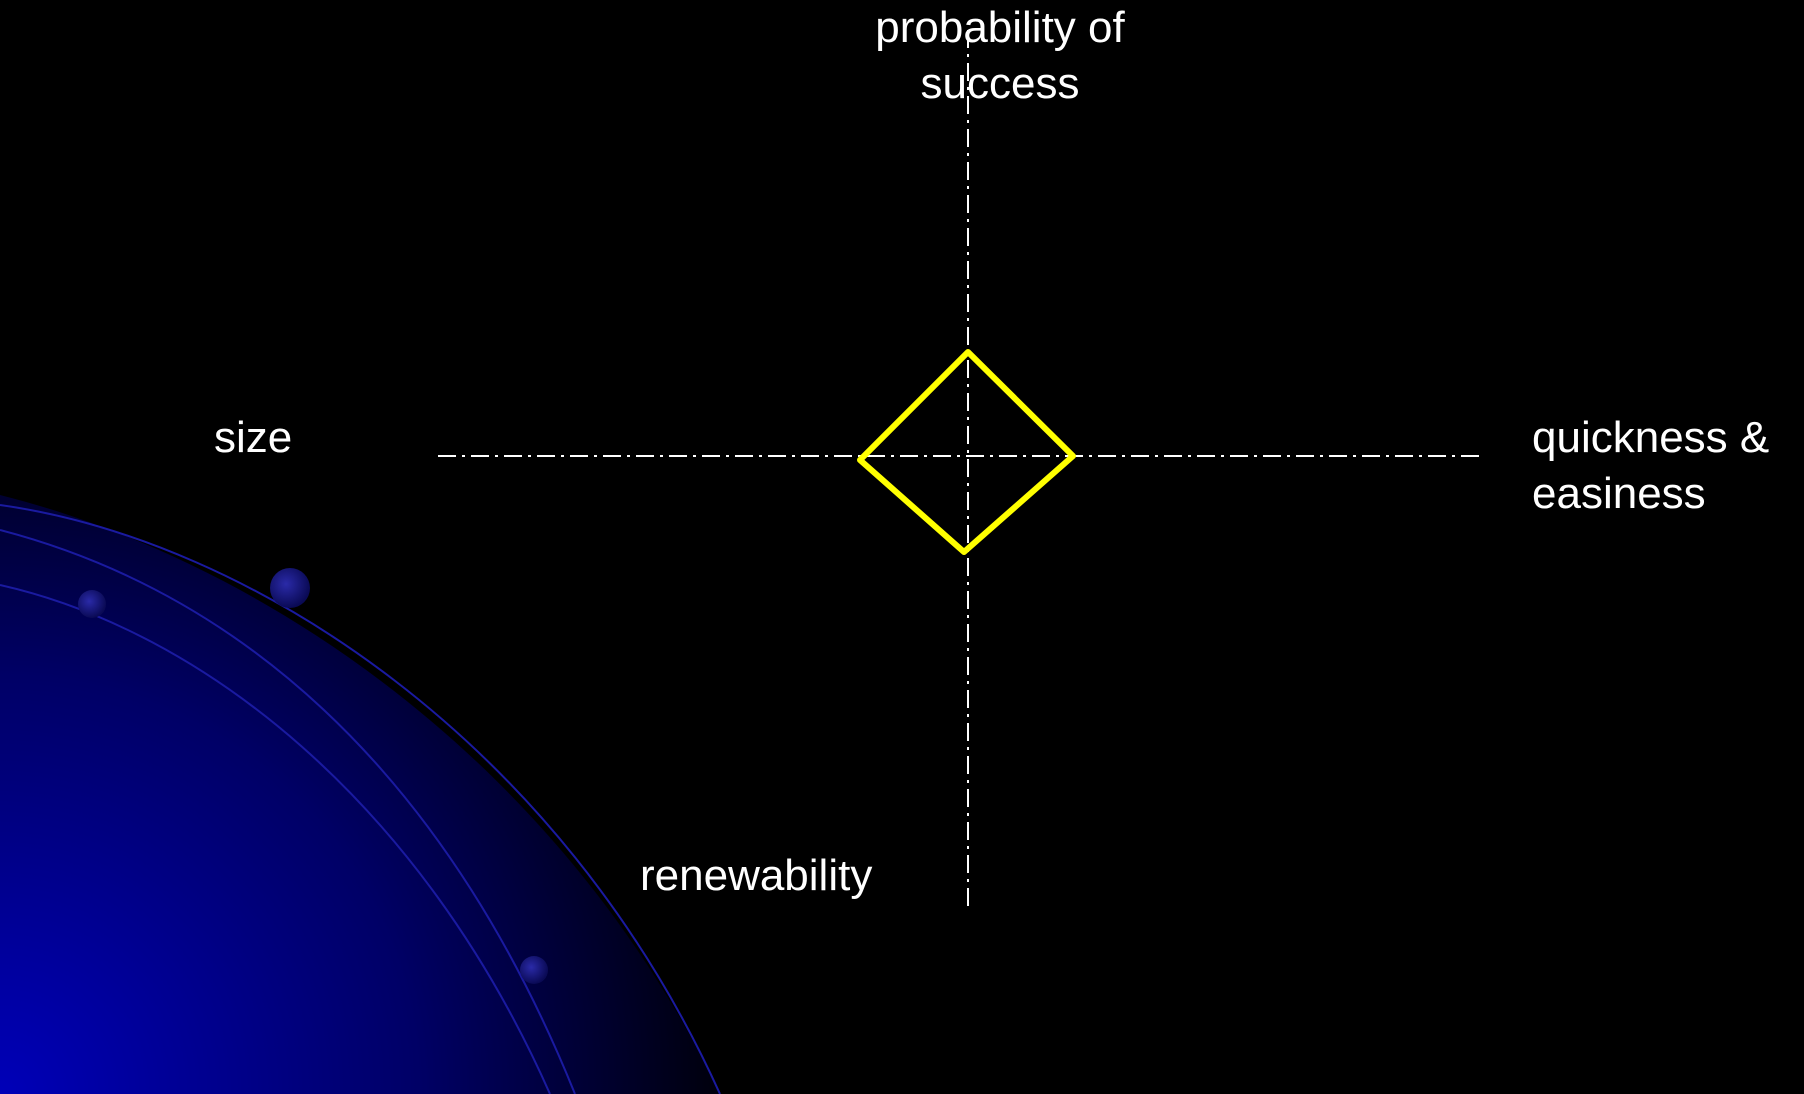  Describe the element at coordinates (1650, 466) in the screenshot. I see `label-quickness-easiness: quickness & easiness` at that location.